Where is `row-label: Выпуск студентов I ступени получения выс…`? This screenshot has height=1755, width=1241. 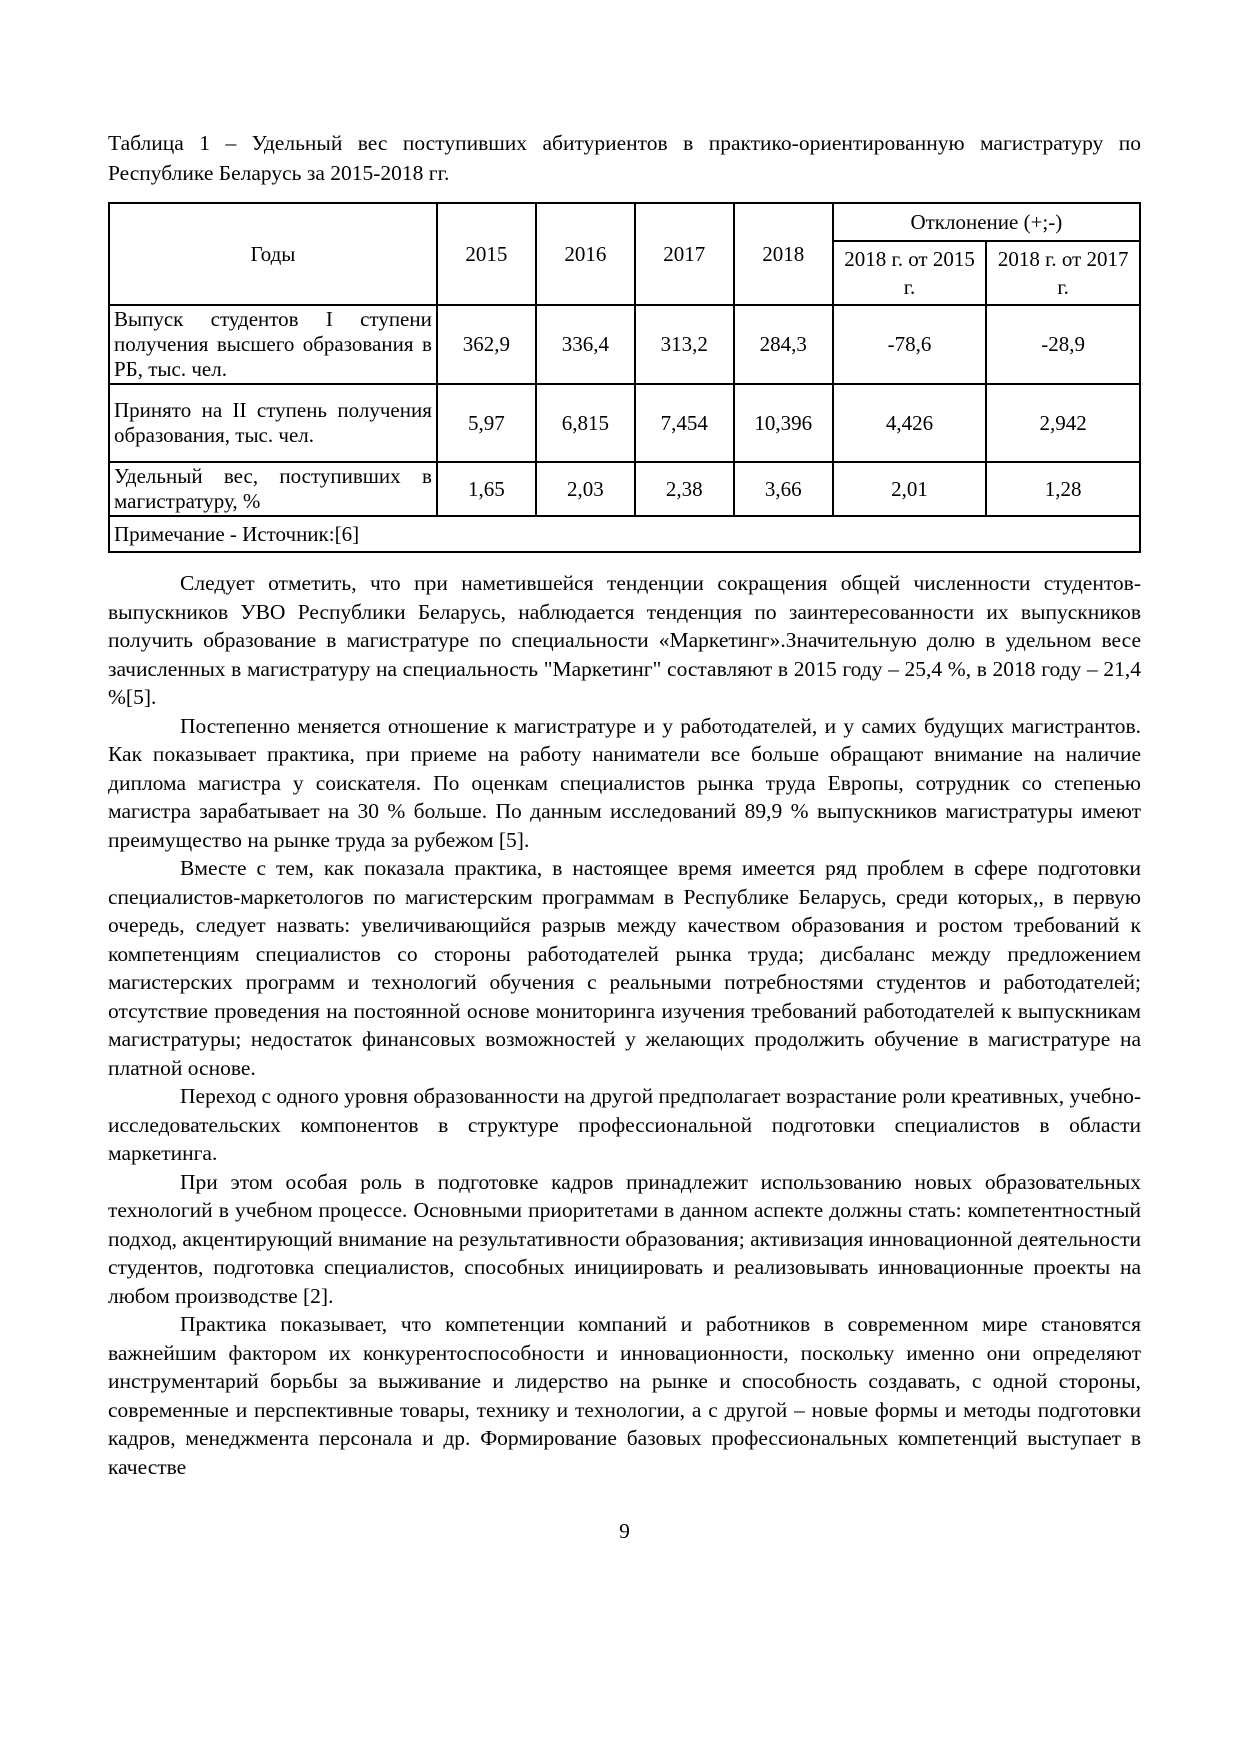 row-label: Выпуск студентов I ступени получения выс… is located at coordinates (273, 344).